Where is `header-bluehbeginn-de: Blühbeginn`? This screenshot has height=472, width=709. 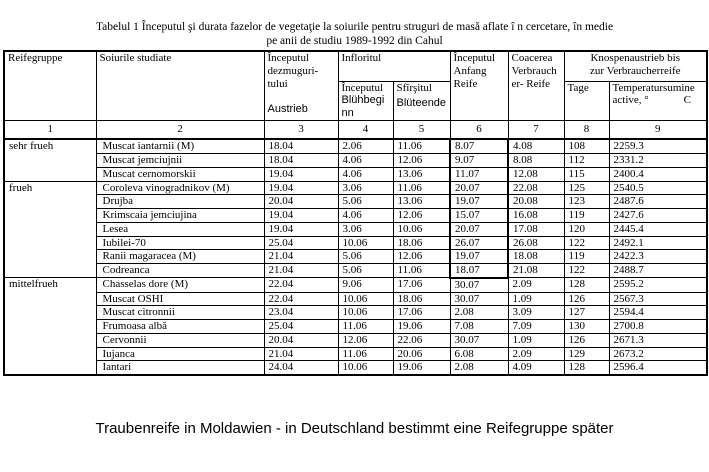
header-bluehbeginn-de: Blühbeginn is located at coordinates (363, 107).